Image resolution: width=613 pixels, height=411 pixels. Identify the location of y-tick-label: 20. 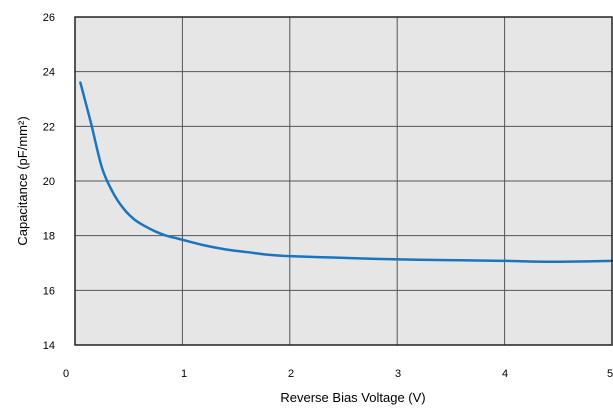
(49, 182).